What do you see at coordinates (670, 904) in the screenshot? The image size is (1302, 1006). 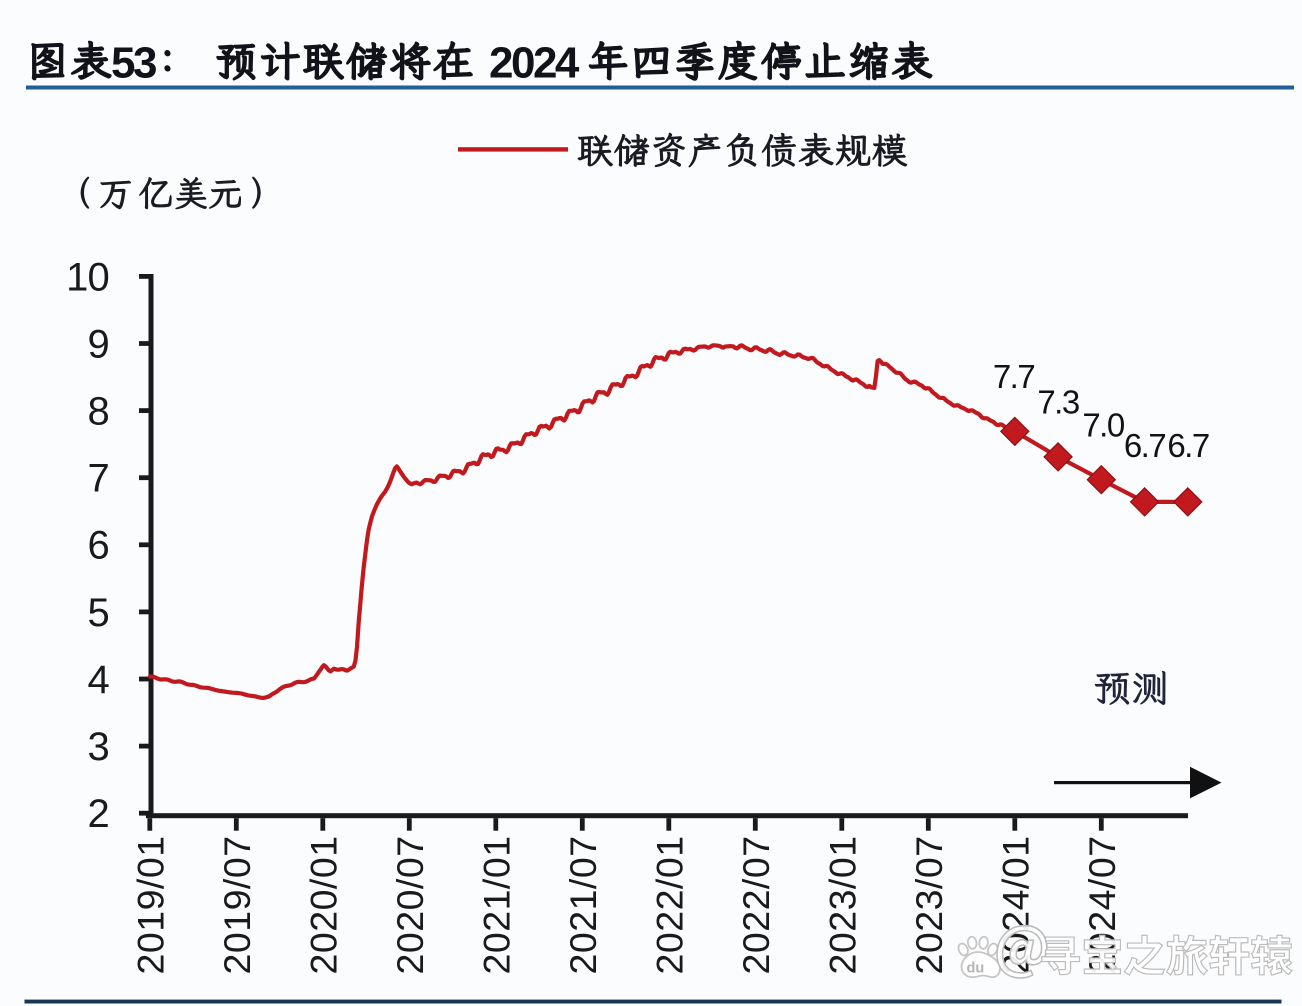 I see `svg-text: 2022/01` at bounding box center [670, 904].